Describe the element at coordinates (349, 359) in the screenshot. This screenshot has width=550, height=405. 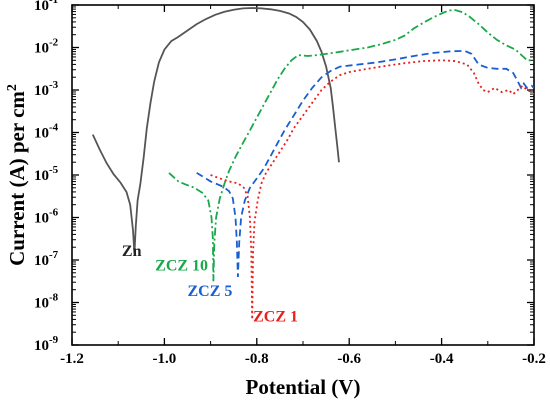
I see `x-tick-label: -0.6` at that location.